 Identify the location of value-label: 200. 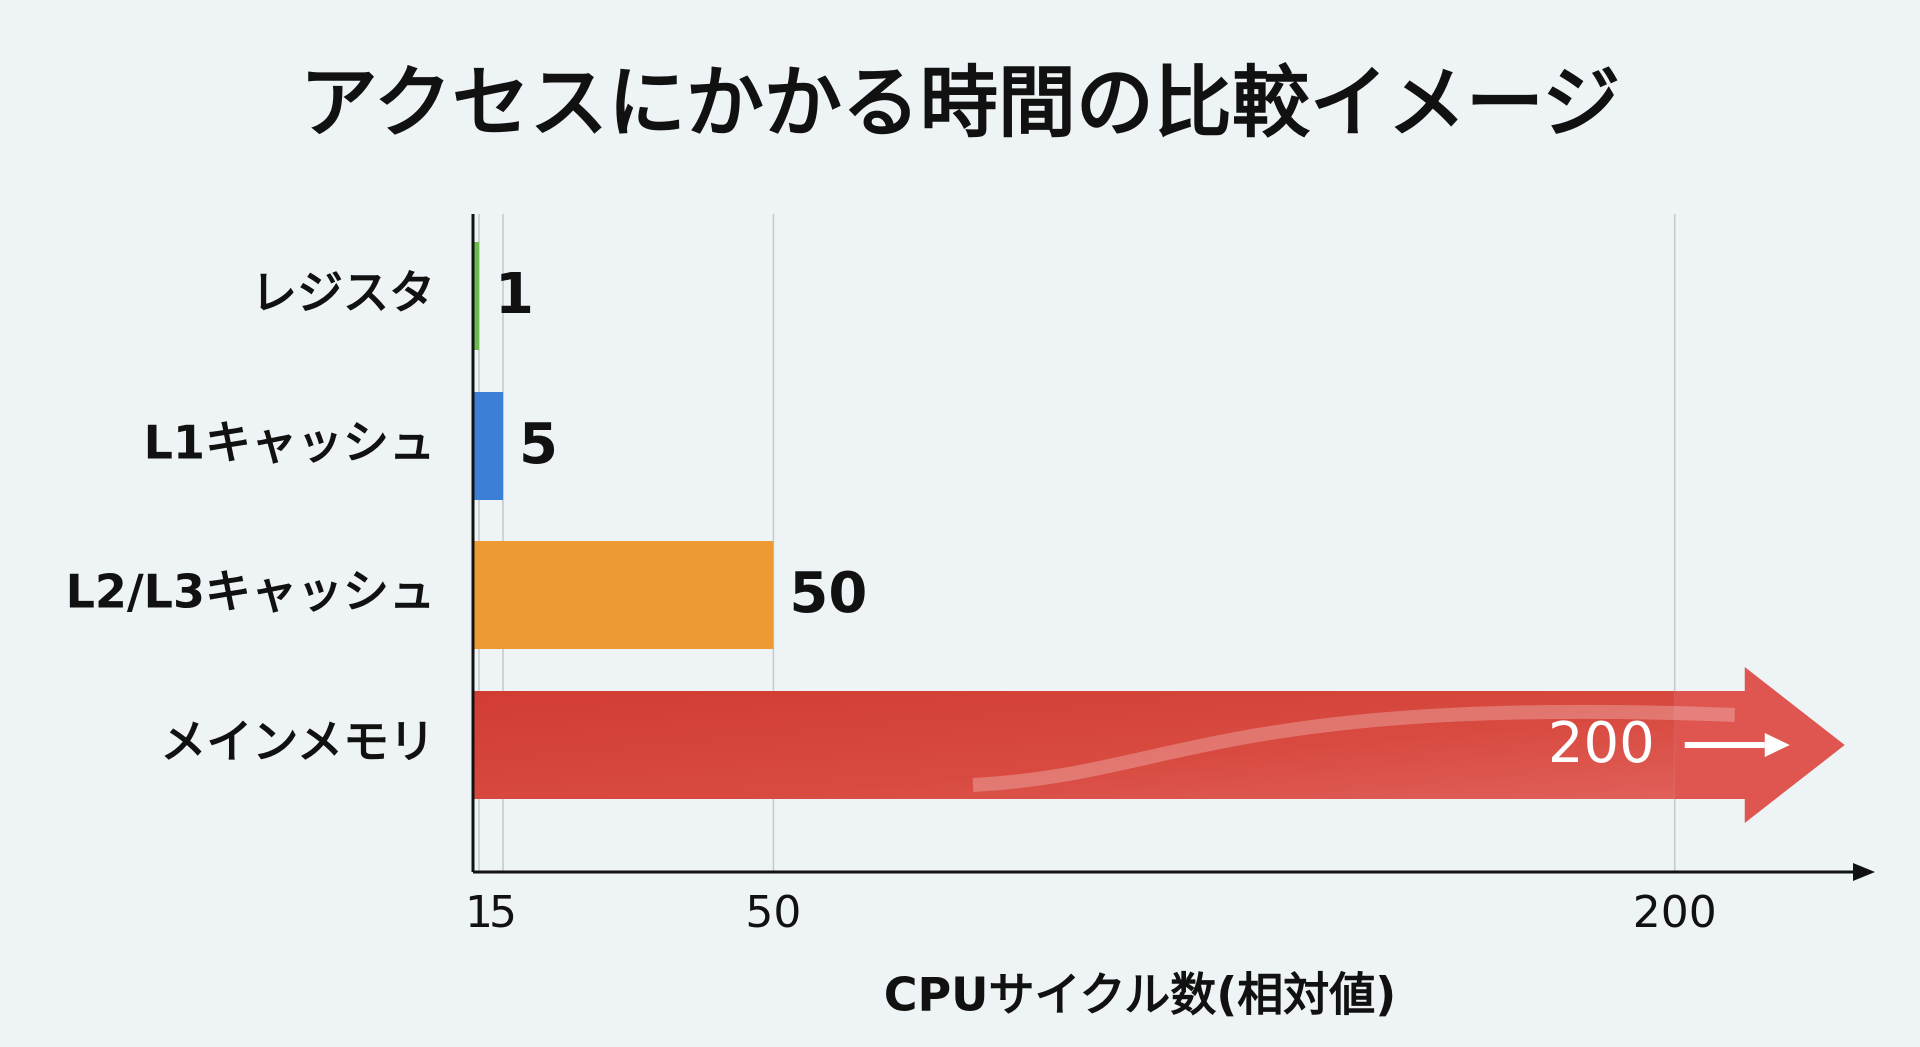
(1601, 743).